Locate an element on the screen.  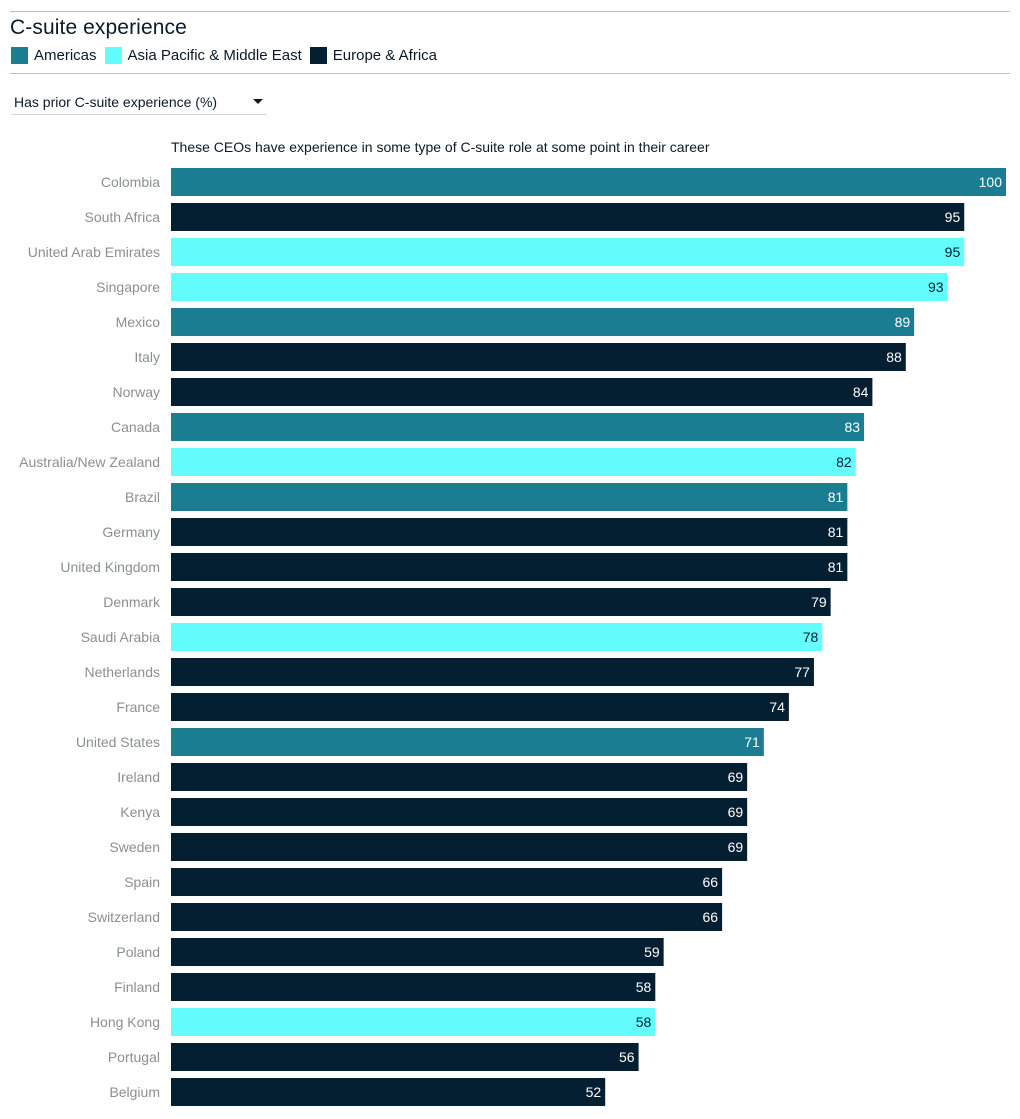
bar-spain is located at coordinates (447, 882).